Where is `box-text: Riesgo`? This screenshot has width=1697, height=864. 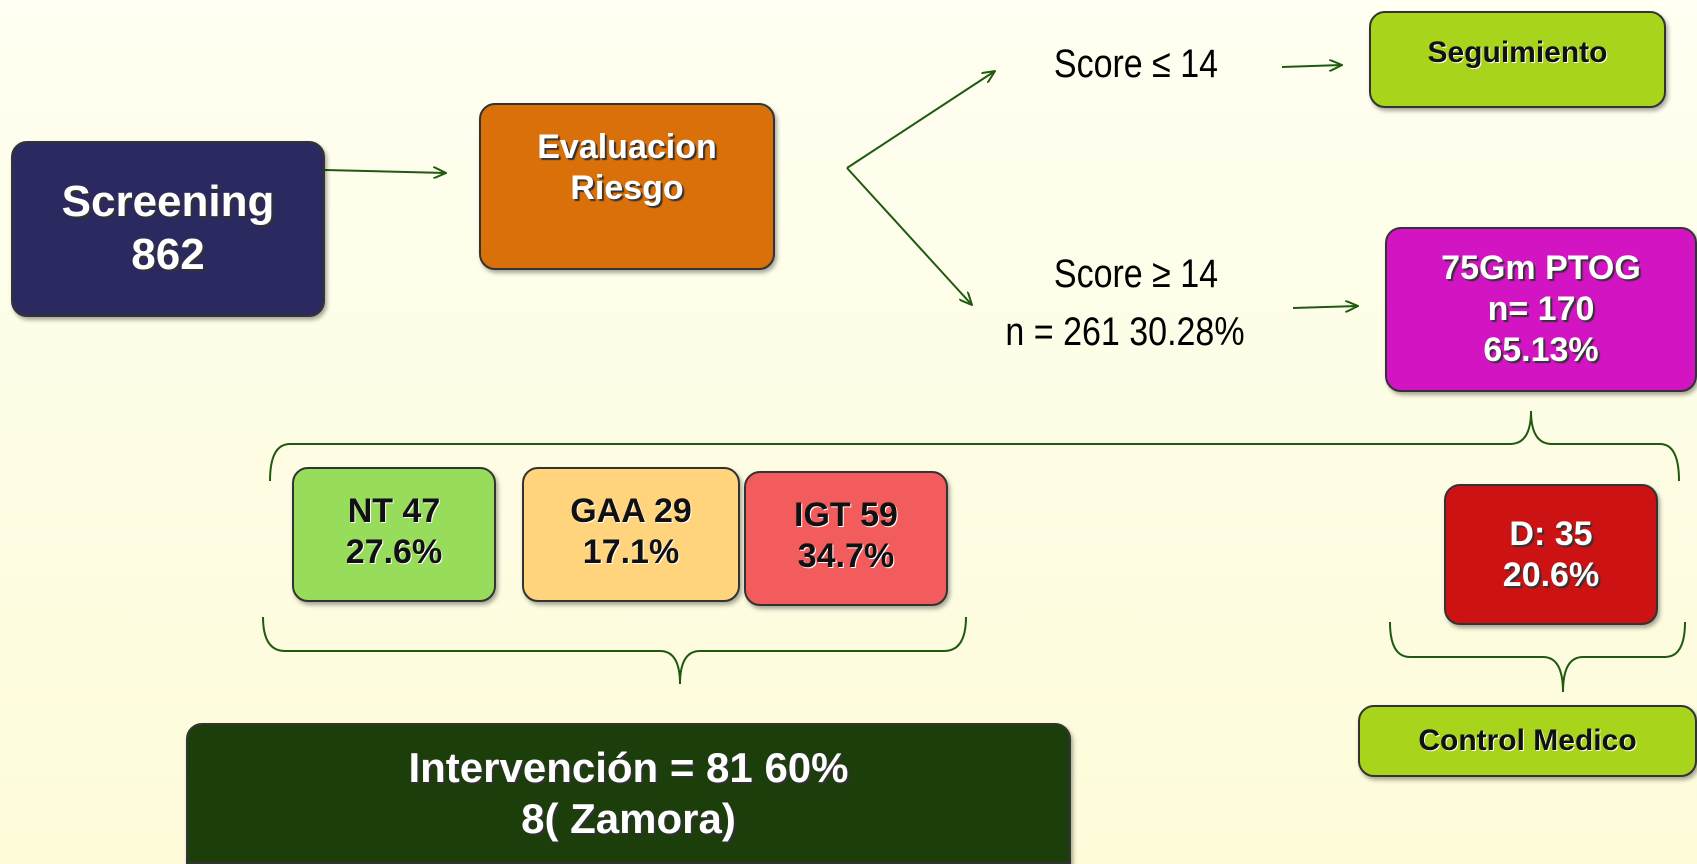 box-text: Riesgo is located at coordinates (627, 187).